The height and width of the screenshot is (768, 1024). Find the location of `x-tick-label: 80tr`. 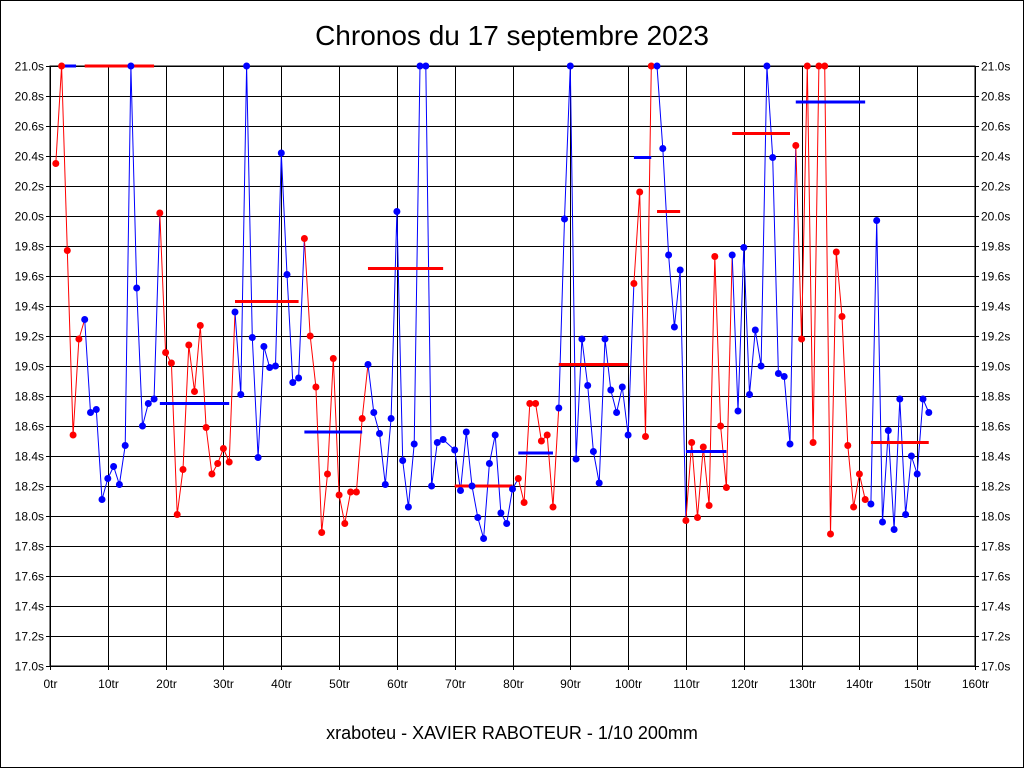

x-tick-label: 80tr is located at coordinates (513, 684).